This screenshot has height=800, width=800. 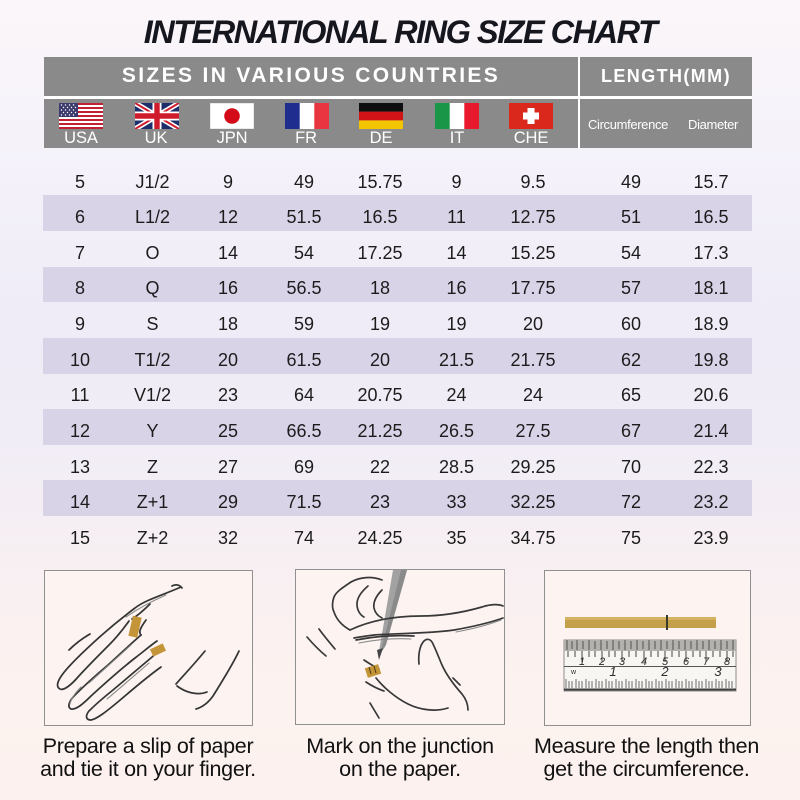 What do you see at coordinates (727, 662) in the screenshot?
I see `svg-text: 8` at bounding box center [727, 662].